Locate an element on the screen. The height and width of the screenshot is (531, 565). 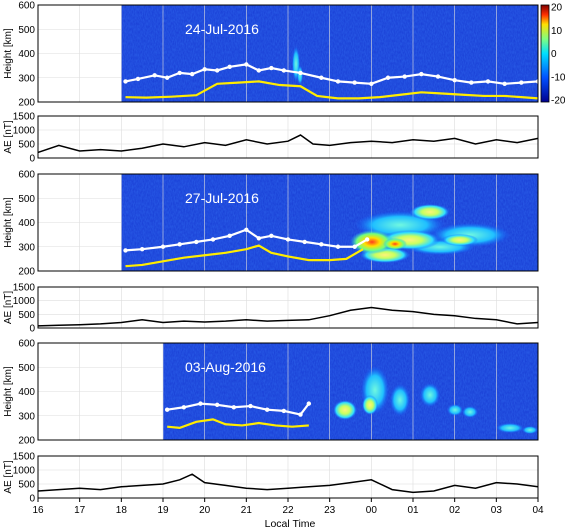
panel-date-label: 03-Aug-2016 is located at coordinates (225, 367).